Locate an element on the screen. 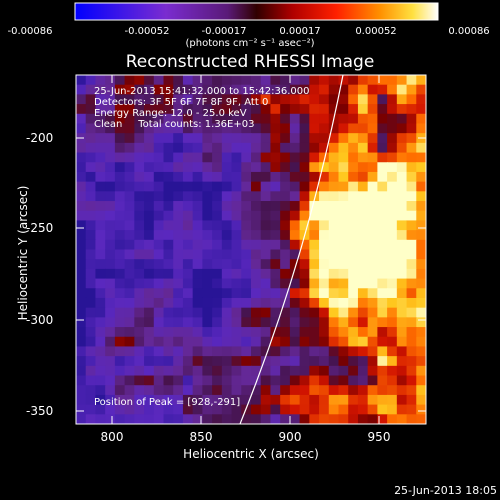 Image resolution: width=500 pixels, height=500 pixels. colorbar-tick: -0.00017 is located at coordinates (224, 31).